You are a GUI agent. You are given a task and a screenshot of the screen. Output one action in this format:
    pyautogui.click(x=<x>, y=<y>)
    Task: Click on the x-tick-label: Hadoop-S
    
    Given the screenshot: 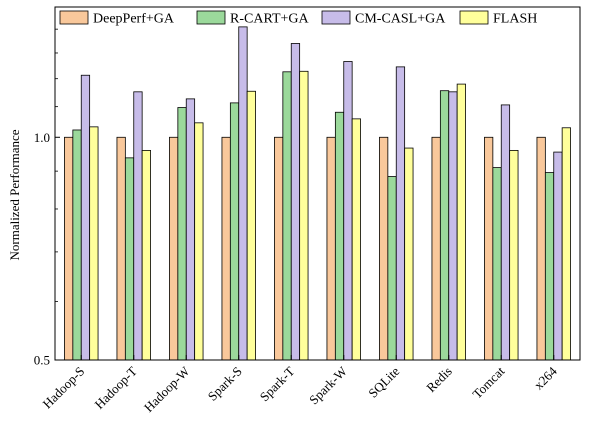 What is the action you would take?
    pyautogui.click(x=63, y=388)
    